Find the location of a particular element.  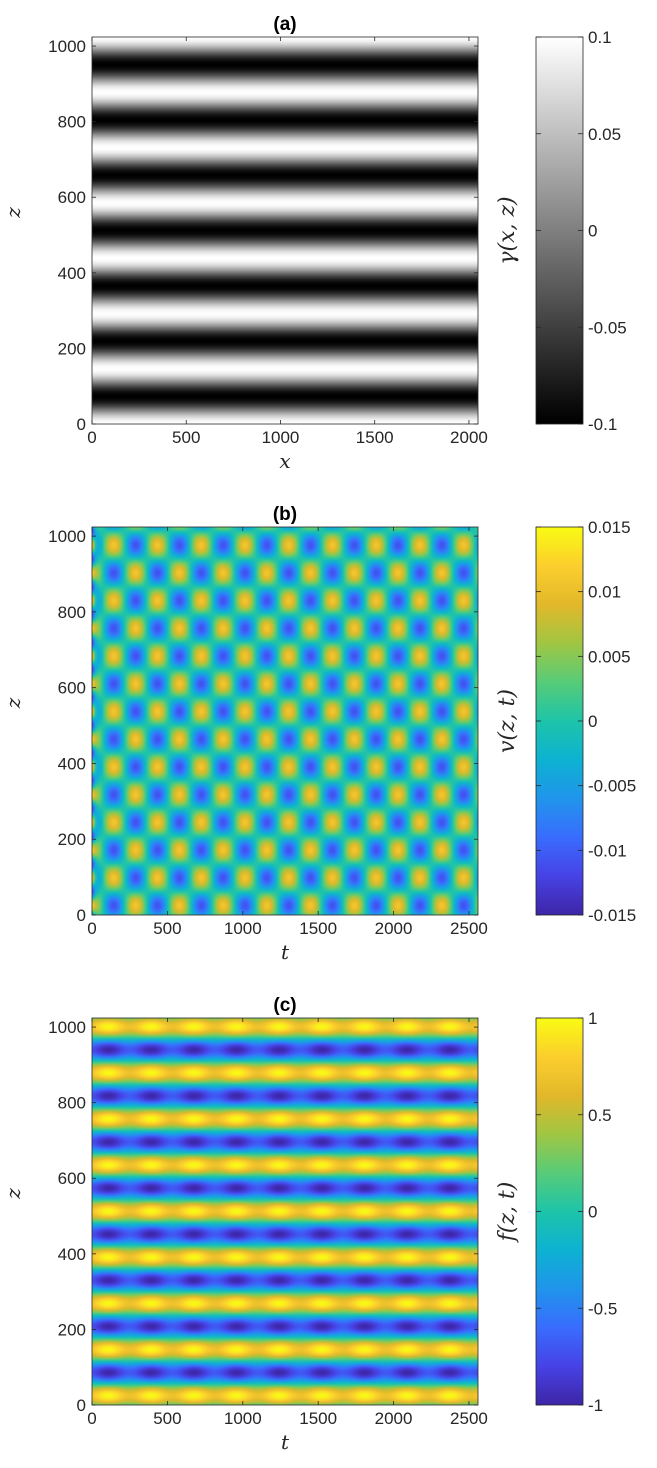

panel-title: (a) is located at coordinates (284, 24).